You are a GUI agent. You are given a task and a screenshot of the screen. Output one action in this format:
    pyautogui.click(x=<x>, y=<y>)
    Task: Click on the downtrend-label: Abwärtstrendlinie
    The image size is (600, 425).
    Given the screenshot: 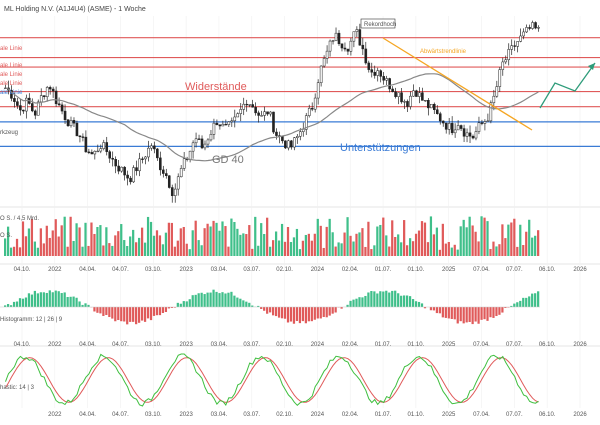 What is the action you would take?
    pyautogui.click(x=443, y=52)
    